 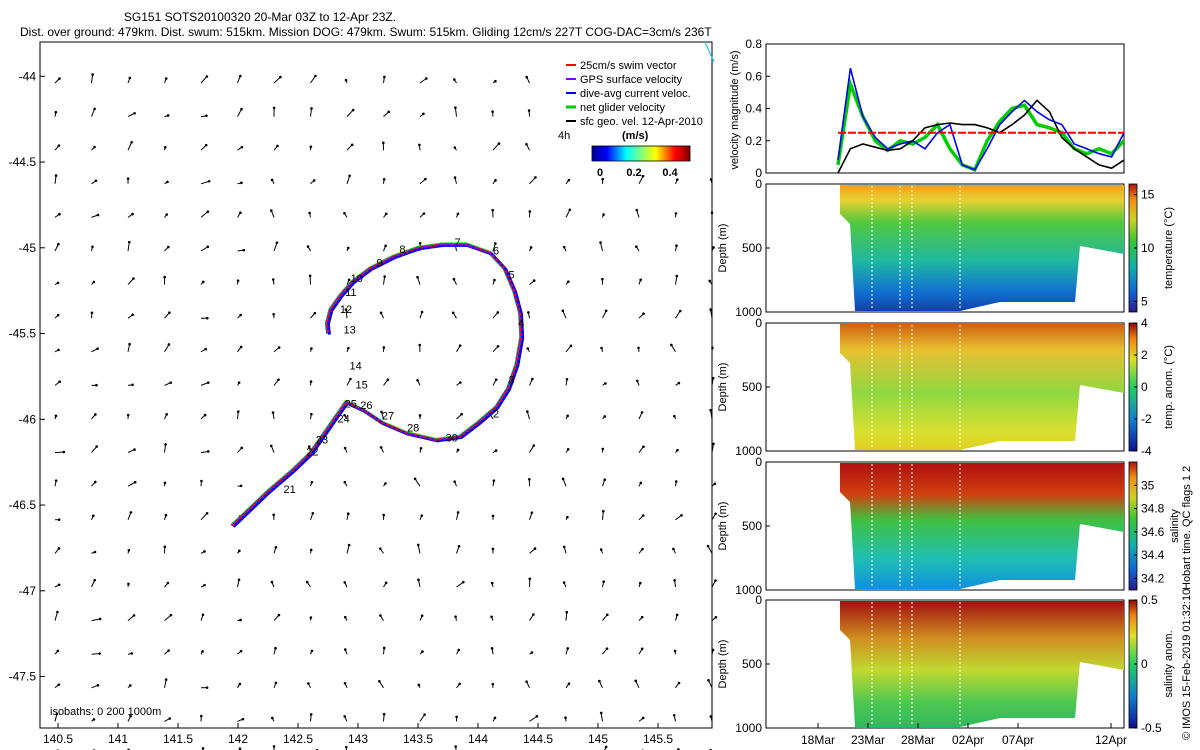 What do you see at coordinates (458, 243) in the screenshot?
I see `day-label: 7` at bounding box center [458, 243].